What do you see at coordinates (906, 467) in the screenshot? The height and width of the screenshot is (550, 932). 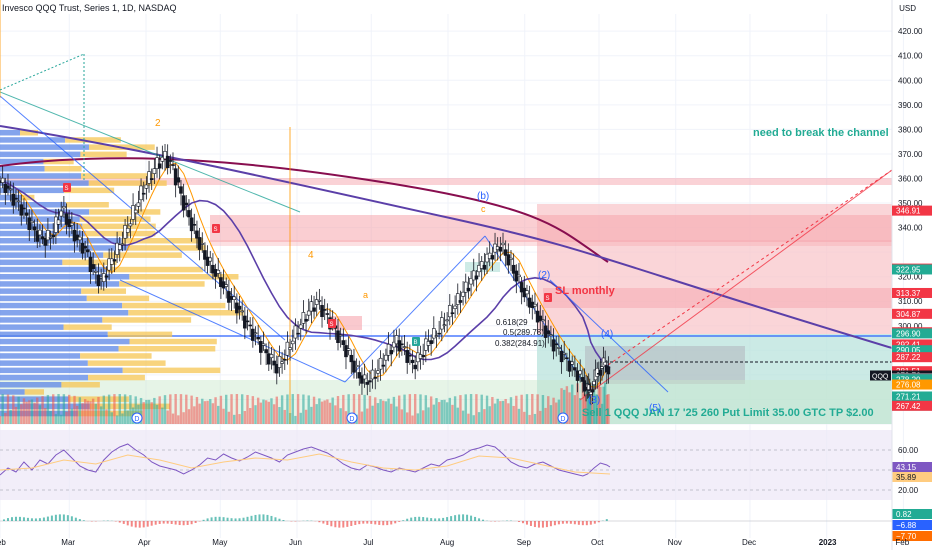 I see `rsi-value-text: 43.15` at bounding box center [906, 467].